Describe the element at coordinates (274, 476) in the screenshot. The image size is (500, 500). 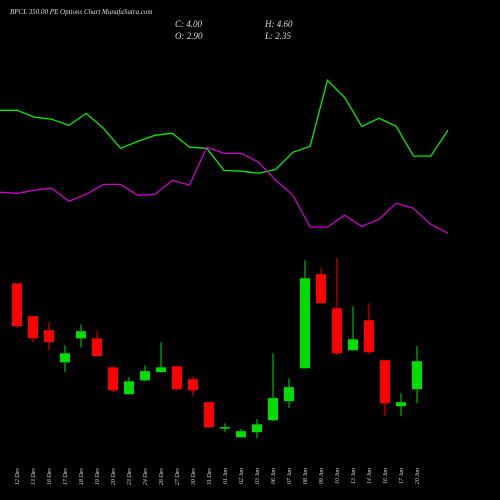
I see `x-tick-label: 06 Jan` at that location.